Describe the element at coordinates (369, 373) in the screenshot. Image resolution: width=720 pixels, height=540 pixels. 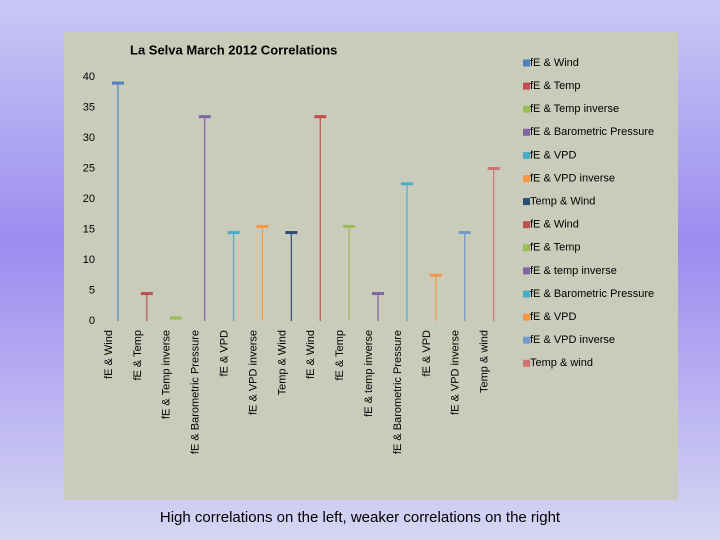
I see `x-tick-label: fE & temp inverse` at that location.